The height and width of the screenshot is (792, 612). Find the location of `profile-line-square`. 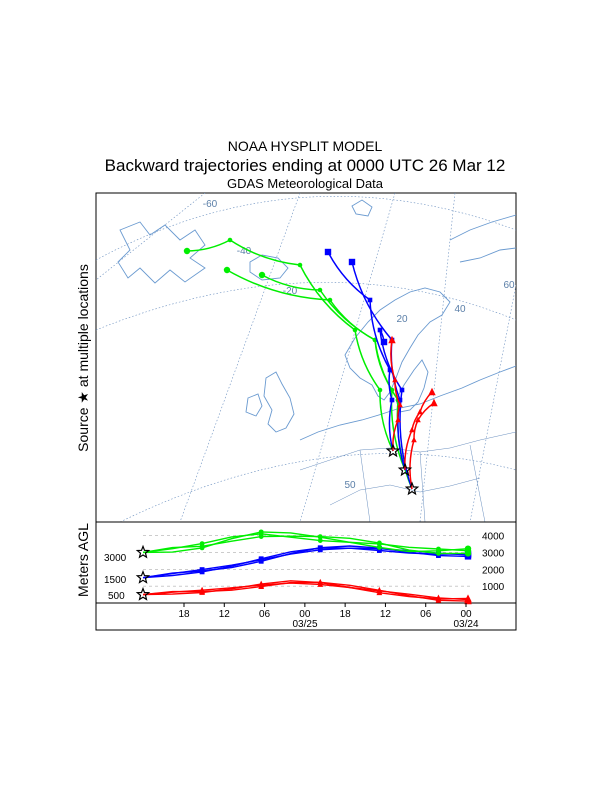

profile-line-square is located at coordinates (305, 562).